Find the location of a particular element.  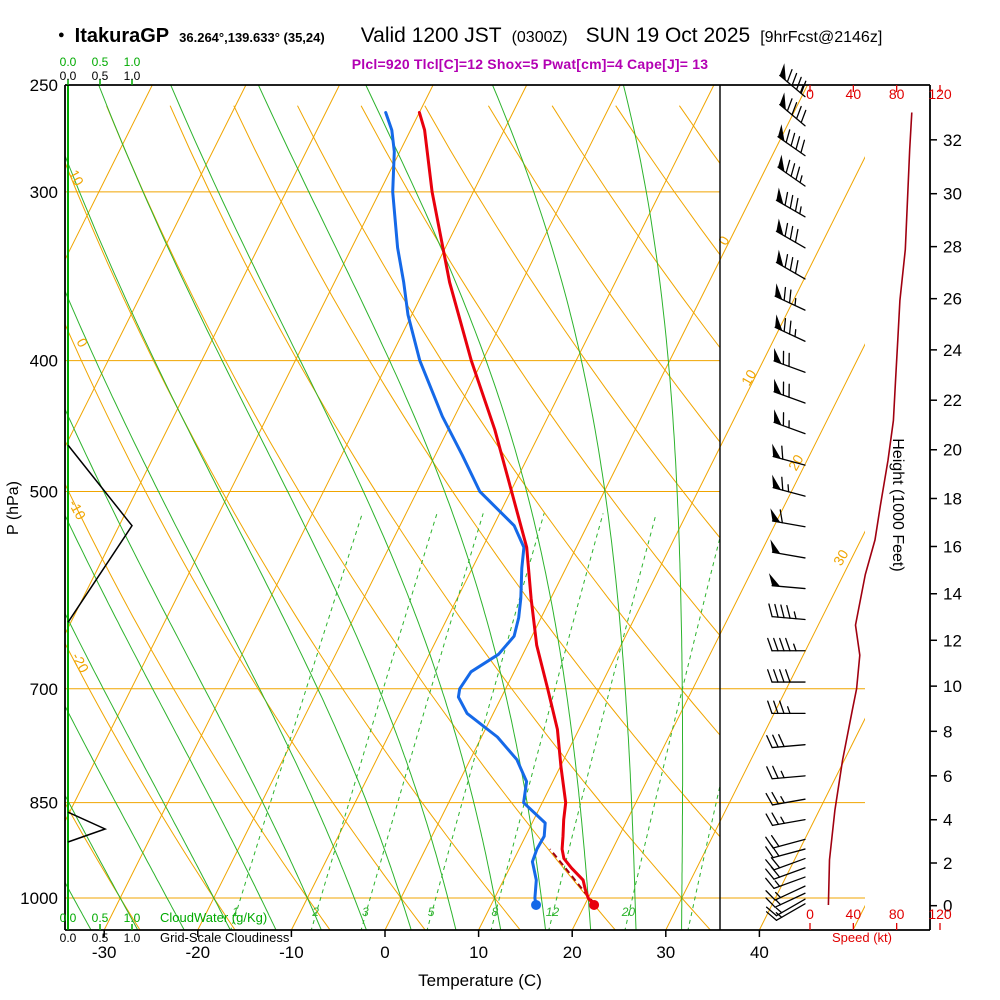

height-tick-label: 14 is located at coordinates (952, 594).